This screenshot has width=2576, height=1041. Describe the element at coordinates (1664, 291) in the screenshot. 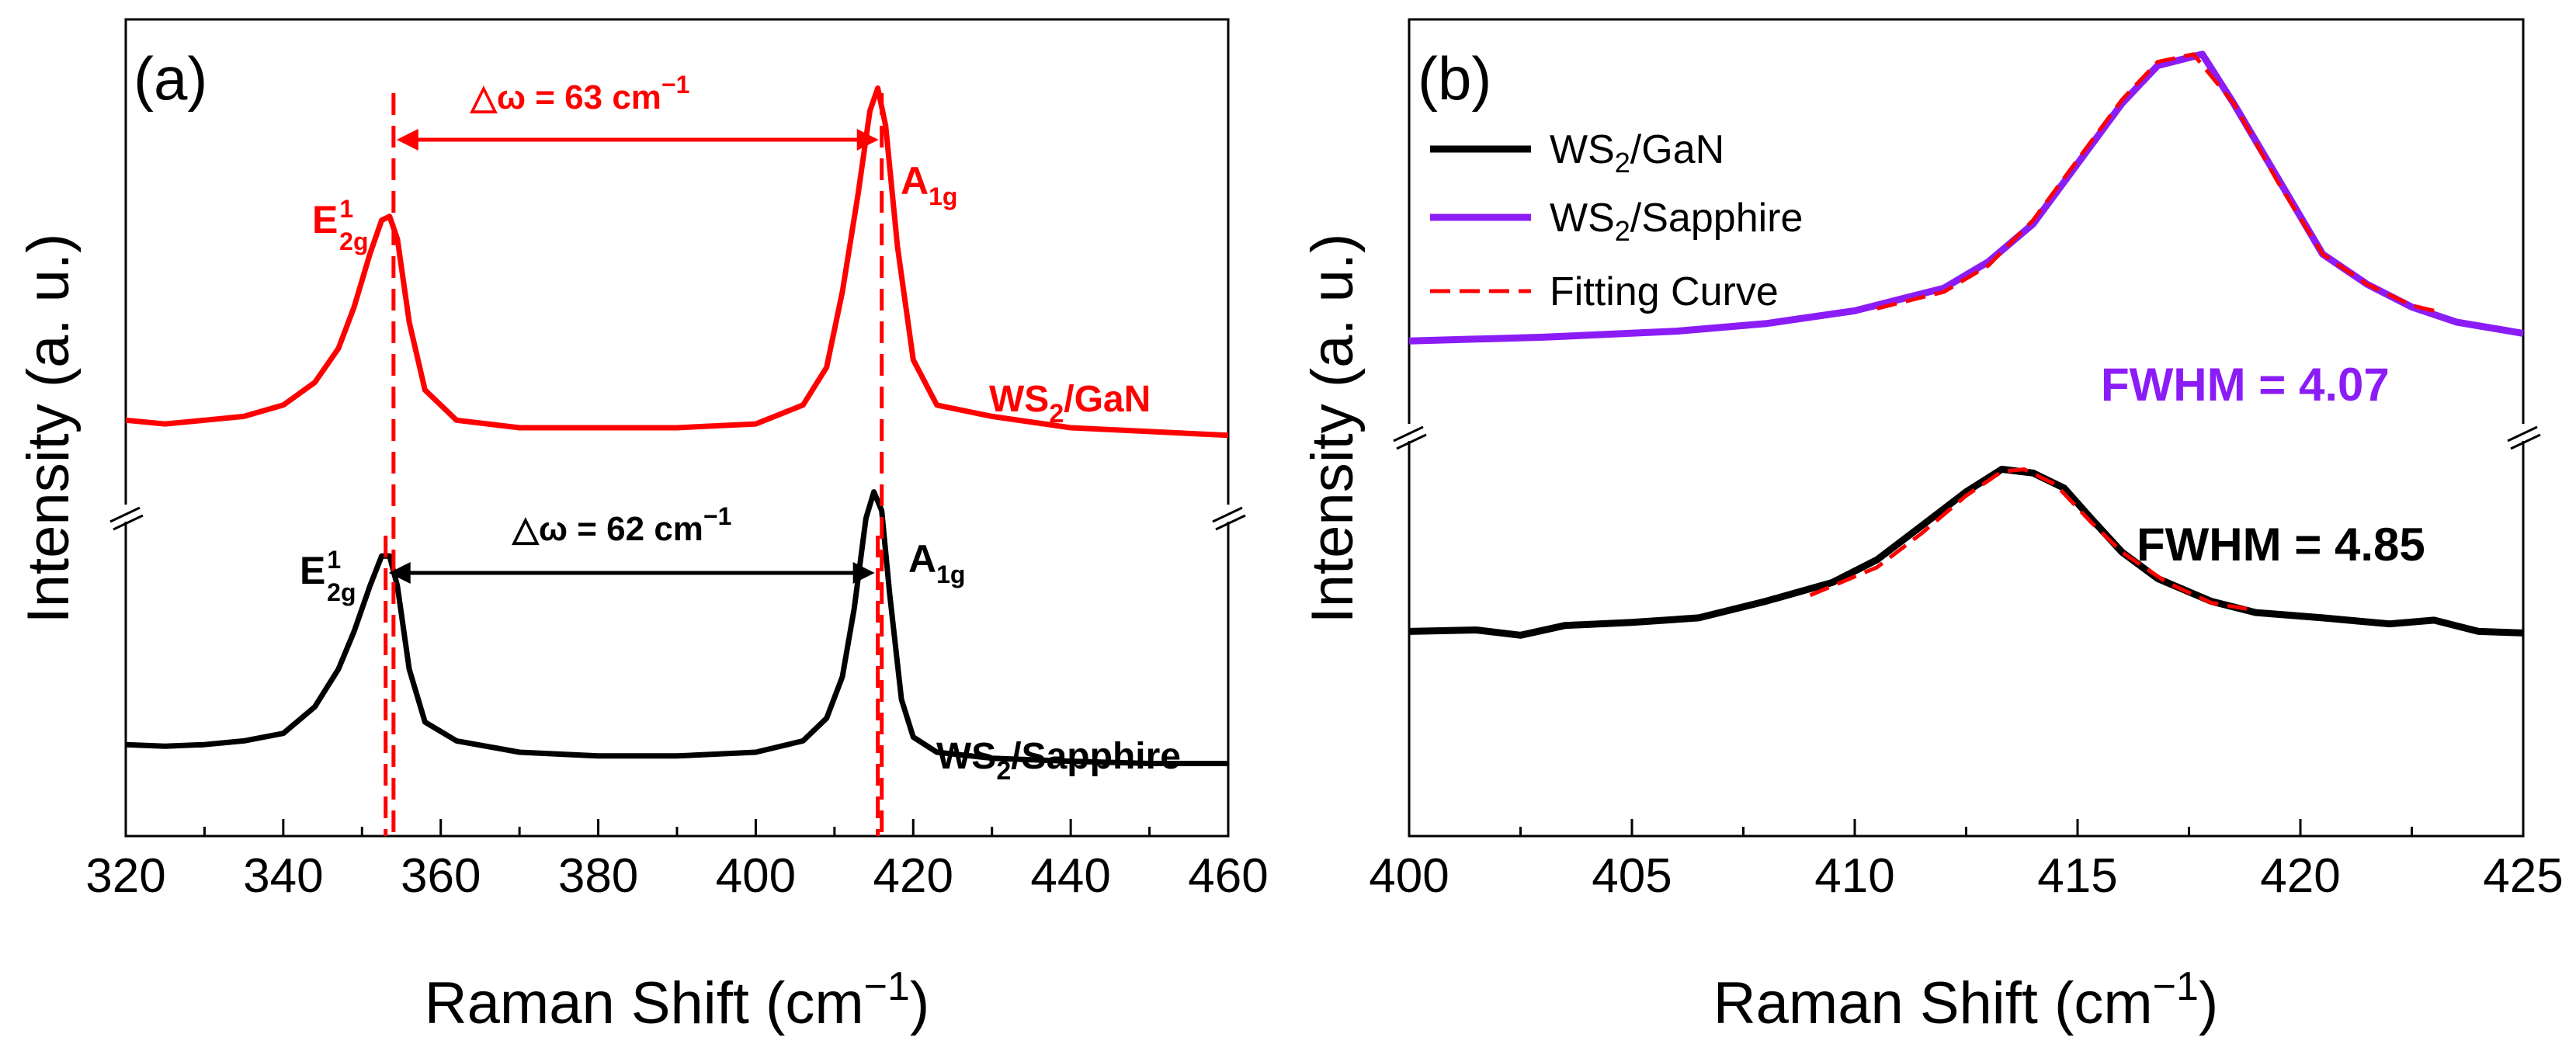

I see `legend-label-fitting-curve: Fitting Curve` at that location.